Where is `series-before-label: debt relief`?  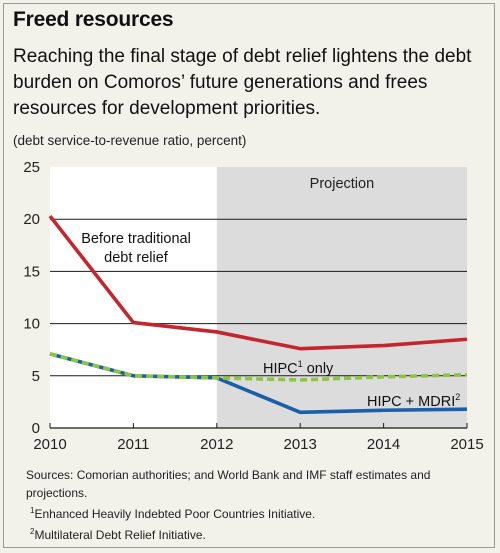 series-before-label: debt relief is located at coordinates (136, 258).